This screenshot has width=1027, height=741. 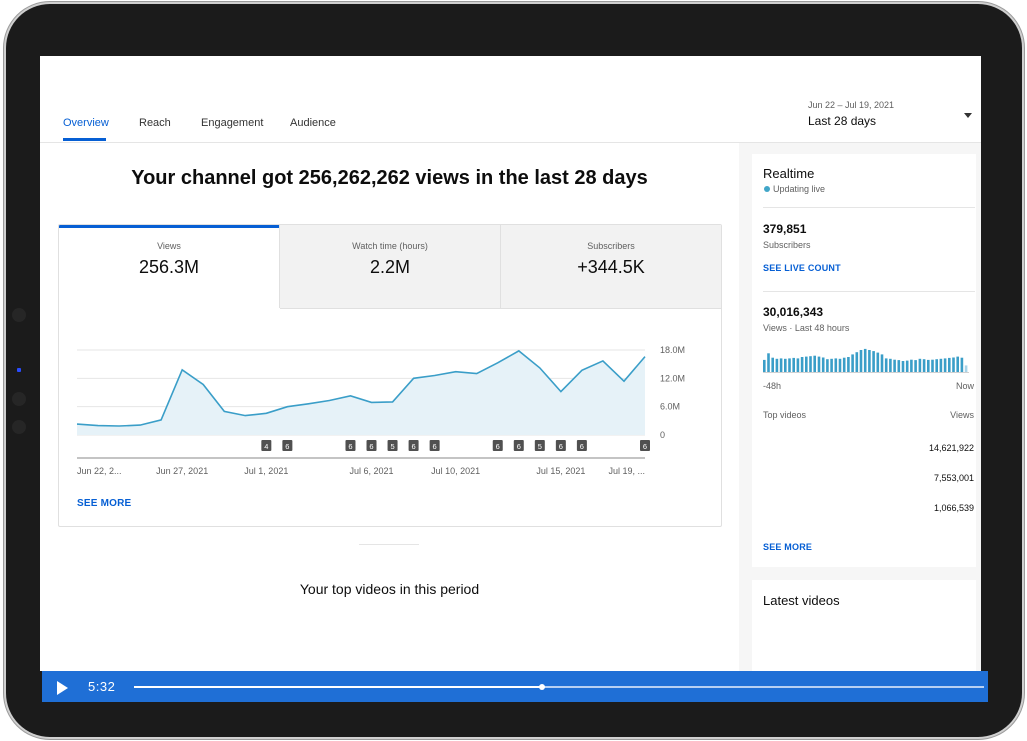 What do you see at coordinates (672, 350) in the screenshot?
I see `y-tick-label: 18.0M` at bounding box center [672, 350].